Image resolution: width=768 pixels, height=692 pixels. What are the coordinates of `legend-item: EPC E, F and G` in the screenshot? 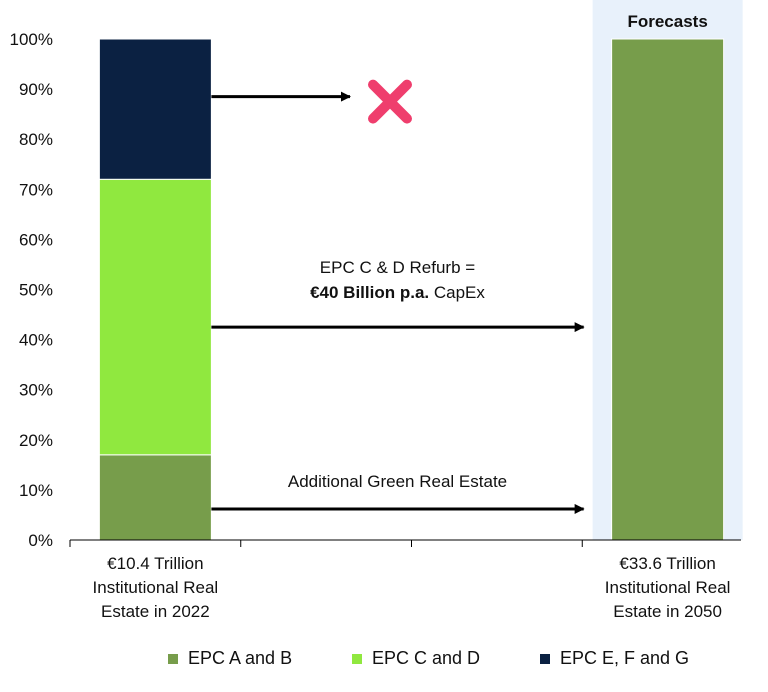 It's located at (614, 658).